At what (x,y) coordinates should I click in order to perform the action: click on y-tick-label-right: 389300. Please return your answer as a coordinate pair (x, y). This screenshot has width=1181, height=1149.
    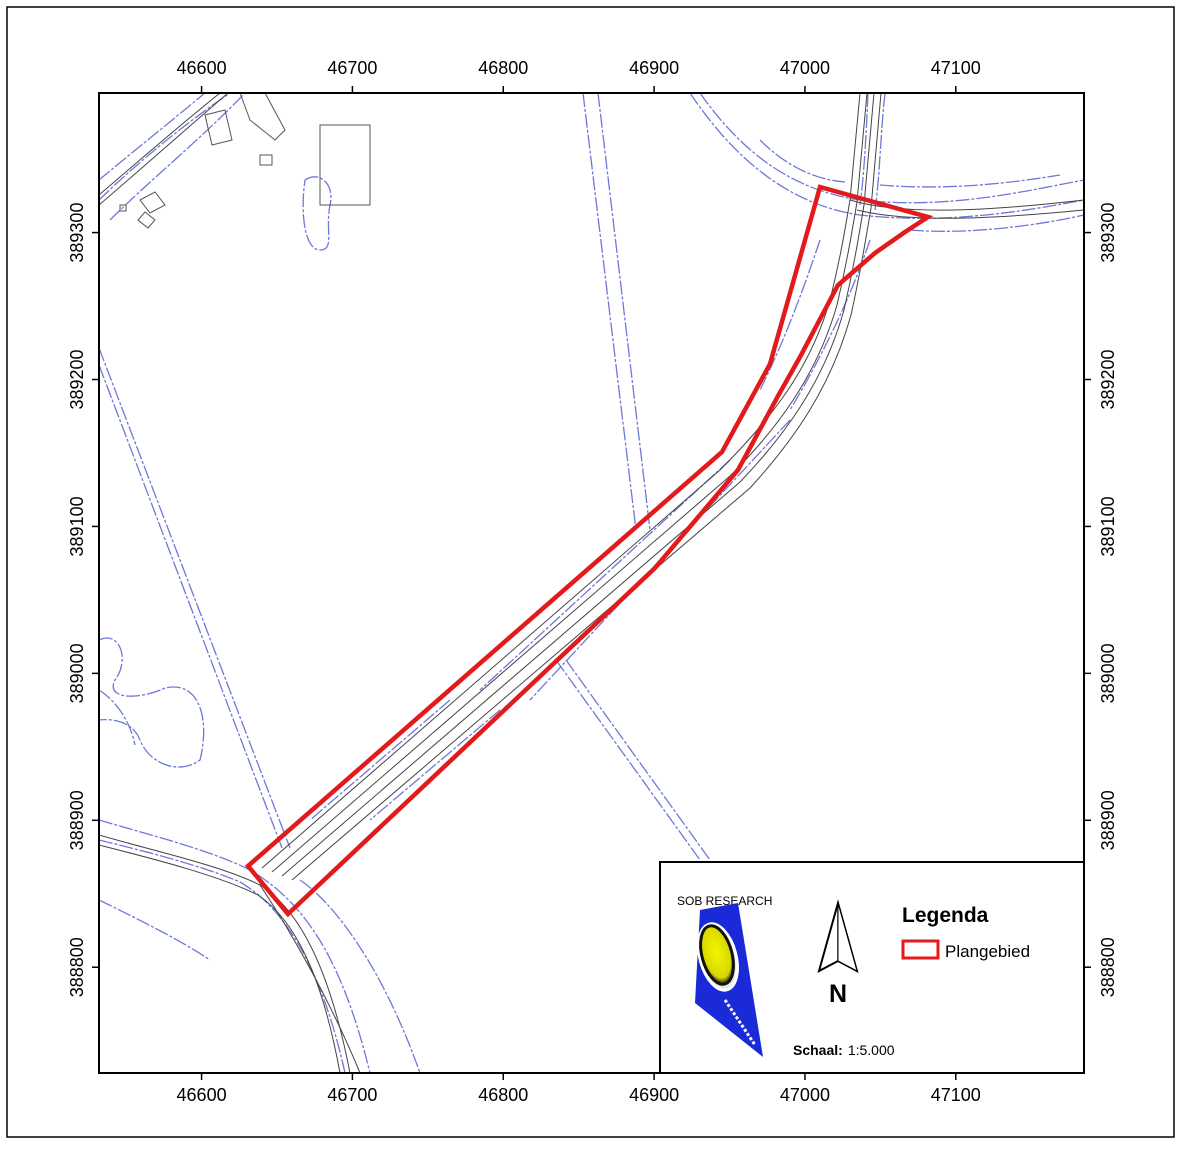
    Looking at the image, I should click on (1108, 233).